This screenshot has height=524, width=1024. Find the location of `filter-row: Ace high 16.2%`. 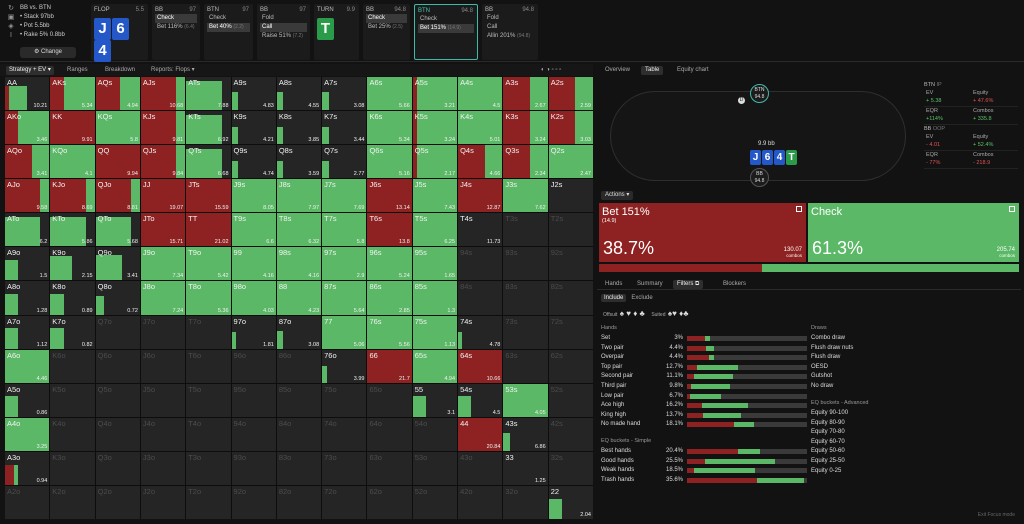

filter-row: Ace high 16.2% is located at coordinates (704, 405).